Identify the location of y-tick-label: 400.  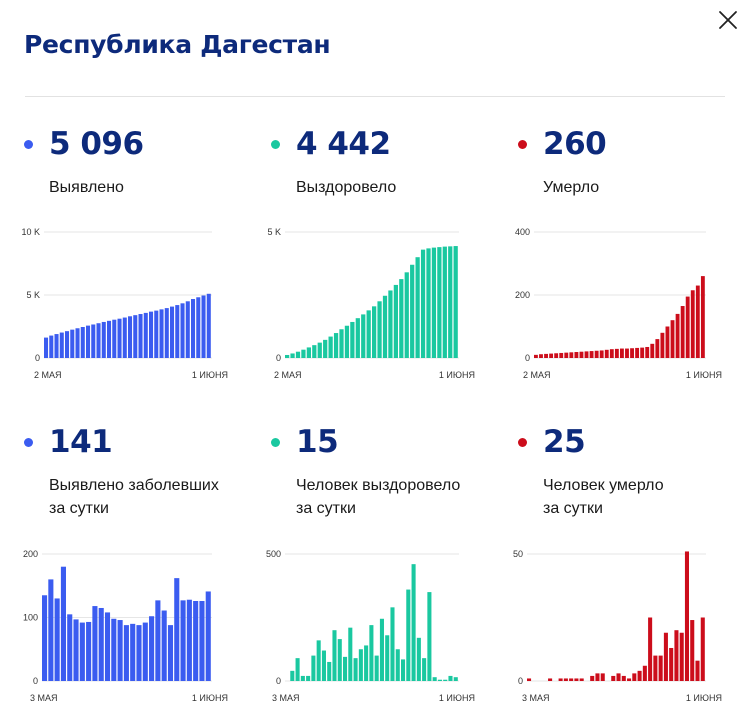
(522, 232).